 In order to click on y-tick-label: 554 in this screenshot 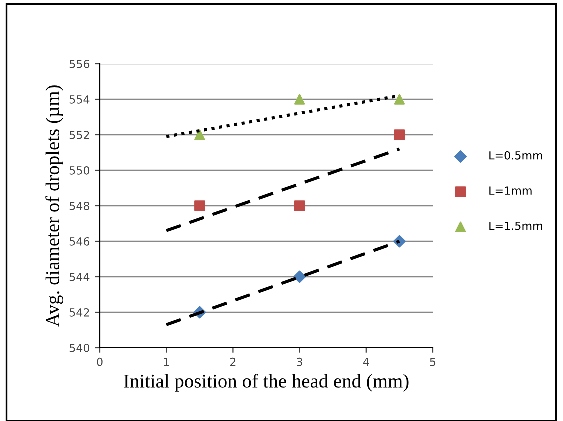, I will do `click(80, 100)`.